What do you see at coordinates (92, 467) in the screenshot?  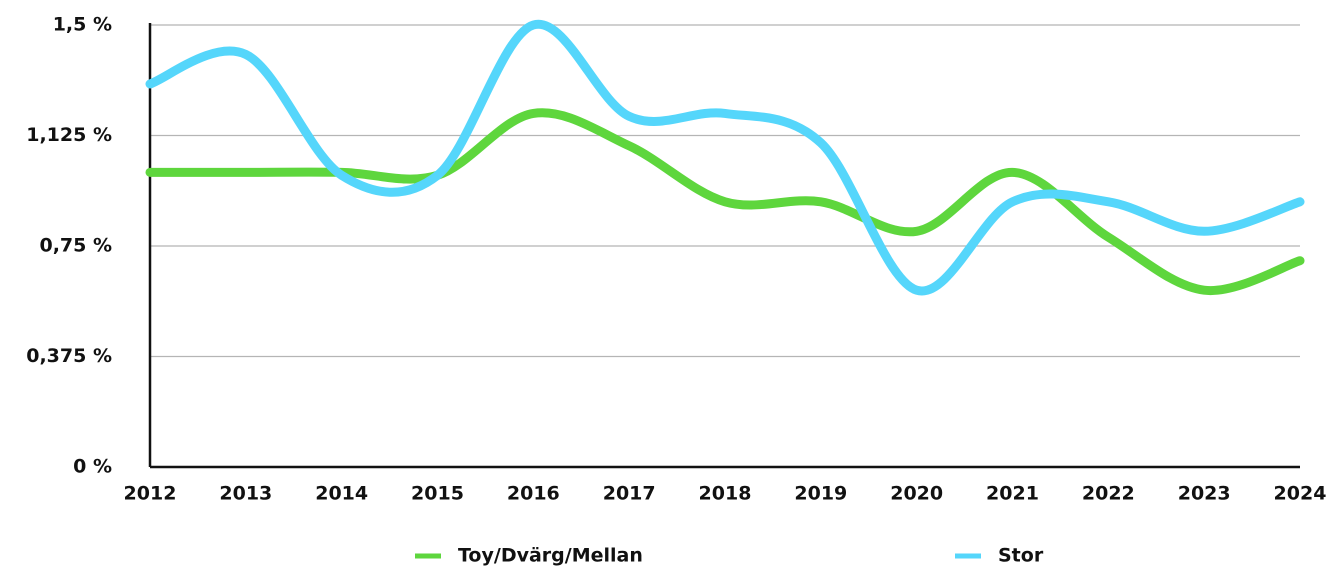 I see `y-tick-label: 0 %` at bounding box center [92, 467].